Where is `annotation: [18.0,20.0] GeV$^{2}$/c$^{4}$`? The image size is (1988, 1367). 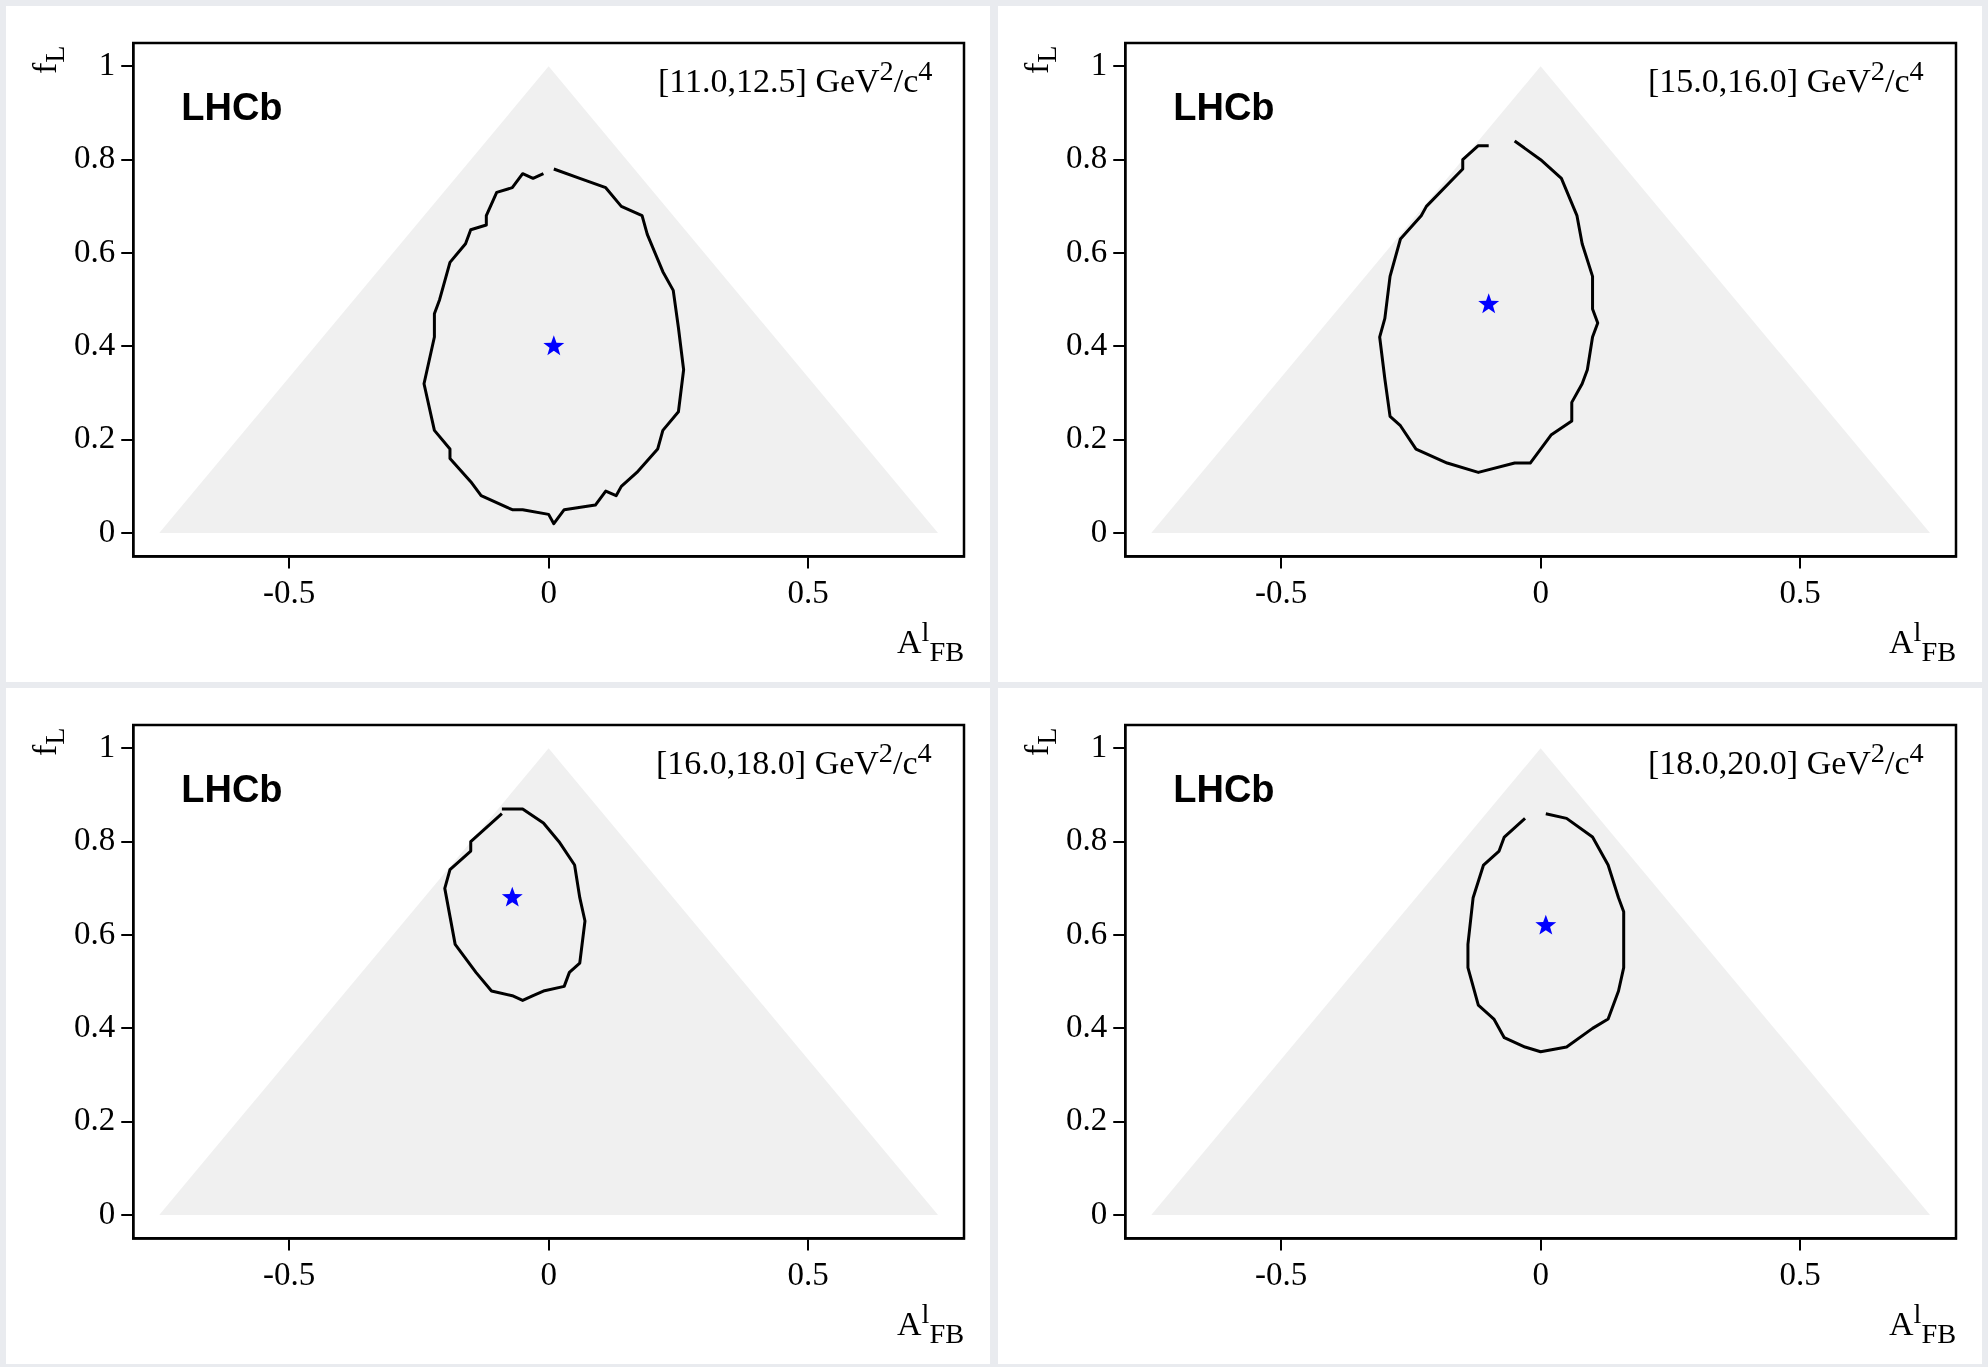
annotation: [18.0,20.0] GeV$^{2}$/c$^{4}$ is located at coordinates (1786, 759).